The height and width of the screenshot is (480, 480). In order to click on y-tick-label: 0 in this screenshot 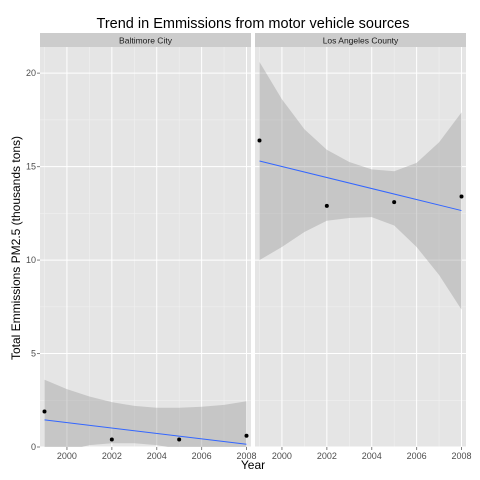, I will do `click(33, 447)`.